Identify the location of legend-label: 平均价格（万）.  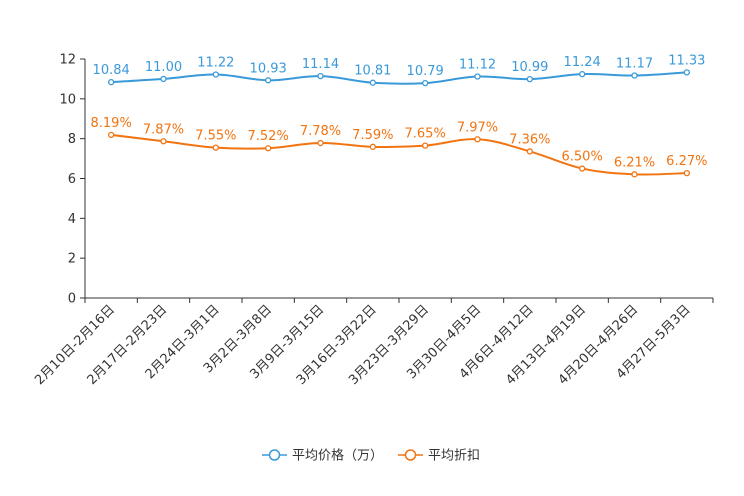
(337, 456).